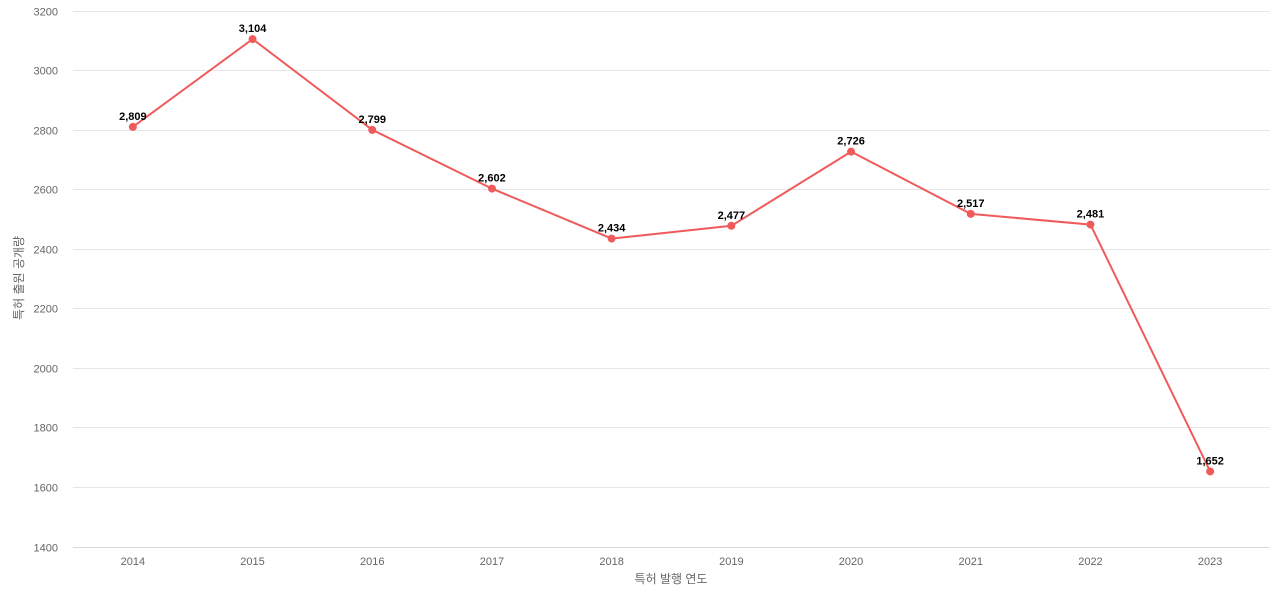 Image resolution: width=1280 pixels, height=605 pixels. I want to click on x-tick-label: 2019, so click(731, 562).